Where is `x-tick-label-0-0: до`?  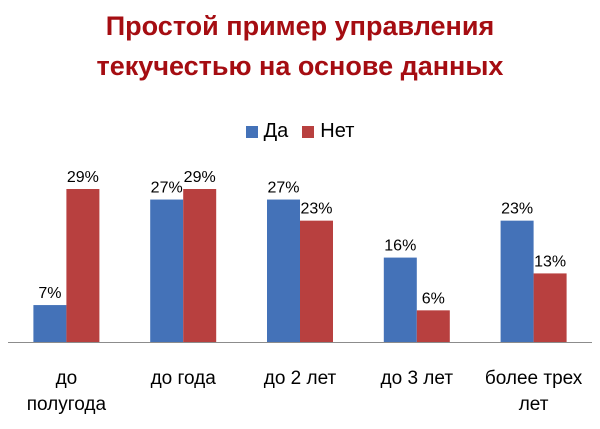
x-tick-label-0-0: до is located at coordinates (67, 378).